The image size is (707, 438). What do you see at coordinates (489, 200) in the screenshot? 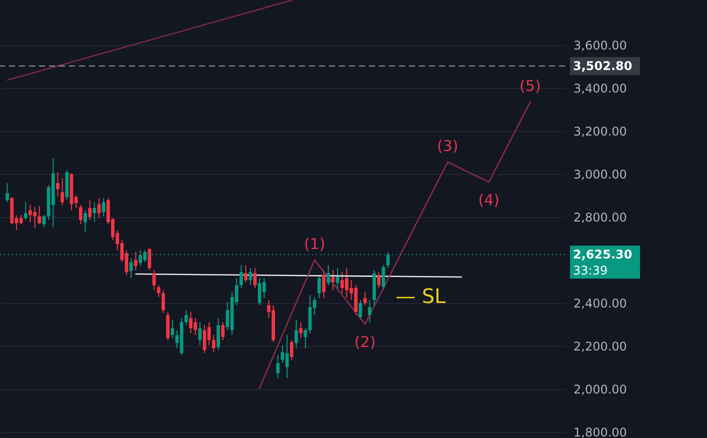
I see `annotation: (4)` at bounding box center [489, 200].